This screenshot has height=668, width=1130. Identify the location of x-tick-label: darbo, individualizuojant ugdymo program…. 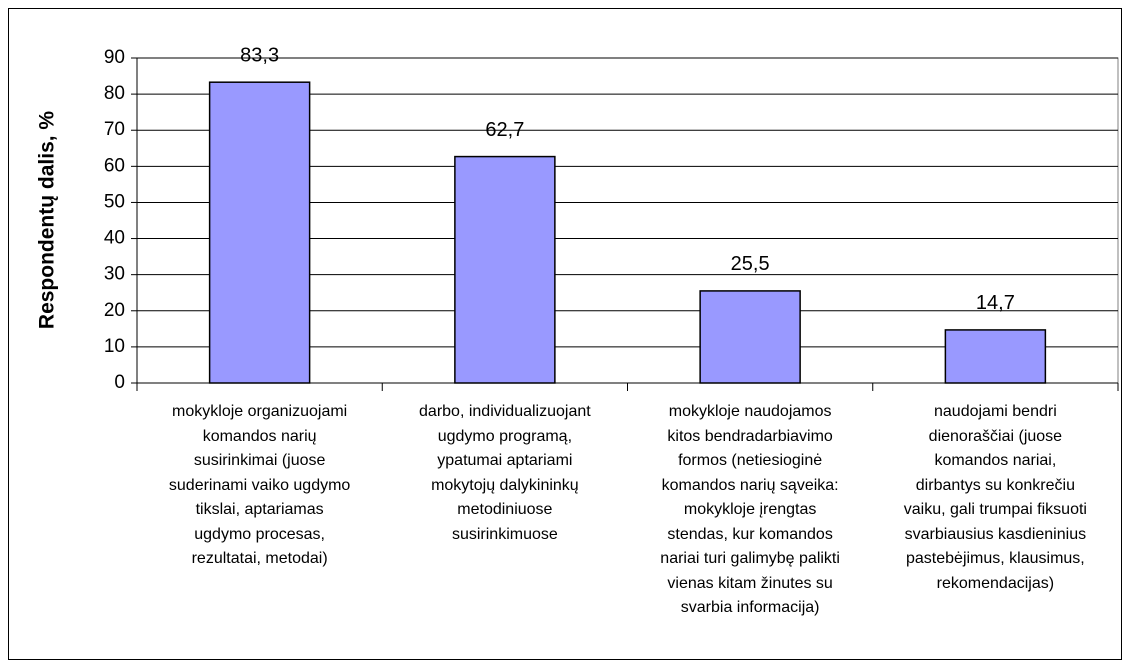
(505, 473).